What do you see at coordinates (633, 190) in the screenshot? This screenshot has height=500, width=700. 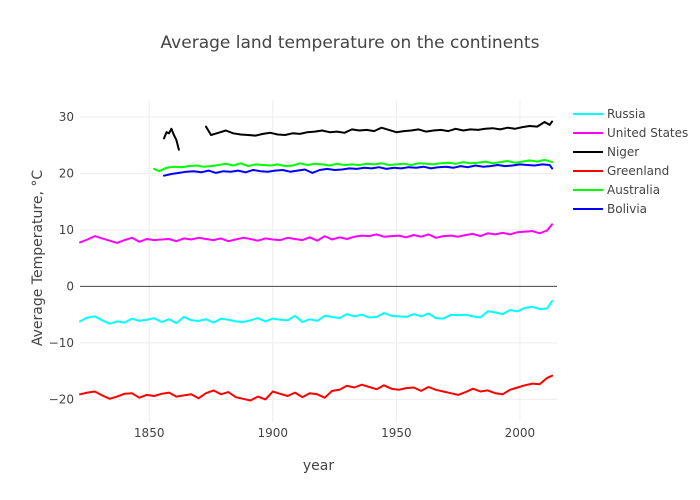 I see `legend-label-australia: Australia` at bounding box center [633, 190].